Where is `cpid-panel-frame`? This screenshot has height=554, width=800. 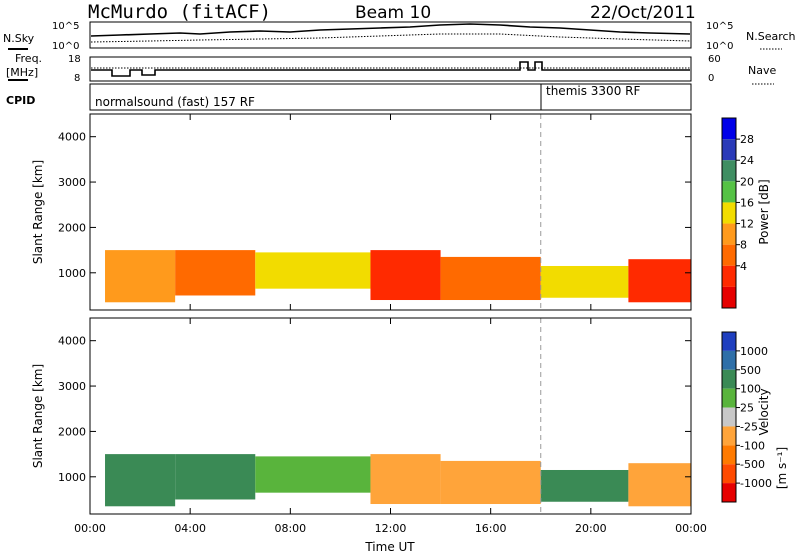 cpid-panel-frame is located at coordinates (390, 97).